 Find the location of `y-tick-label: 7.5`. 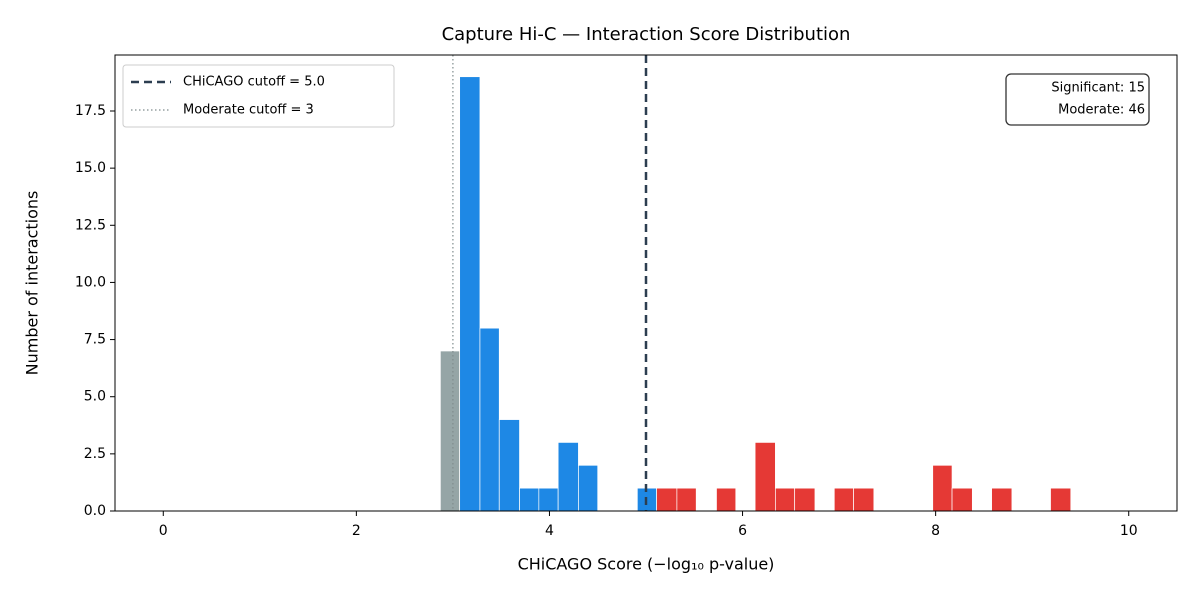

y-tick-label: 7.5 is located at coordinates (95, 340).